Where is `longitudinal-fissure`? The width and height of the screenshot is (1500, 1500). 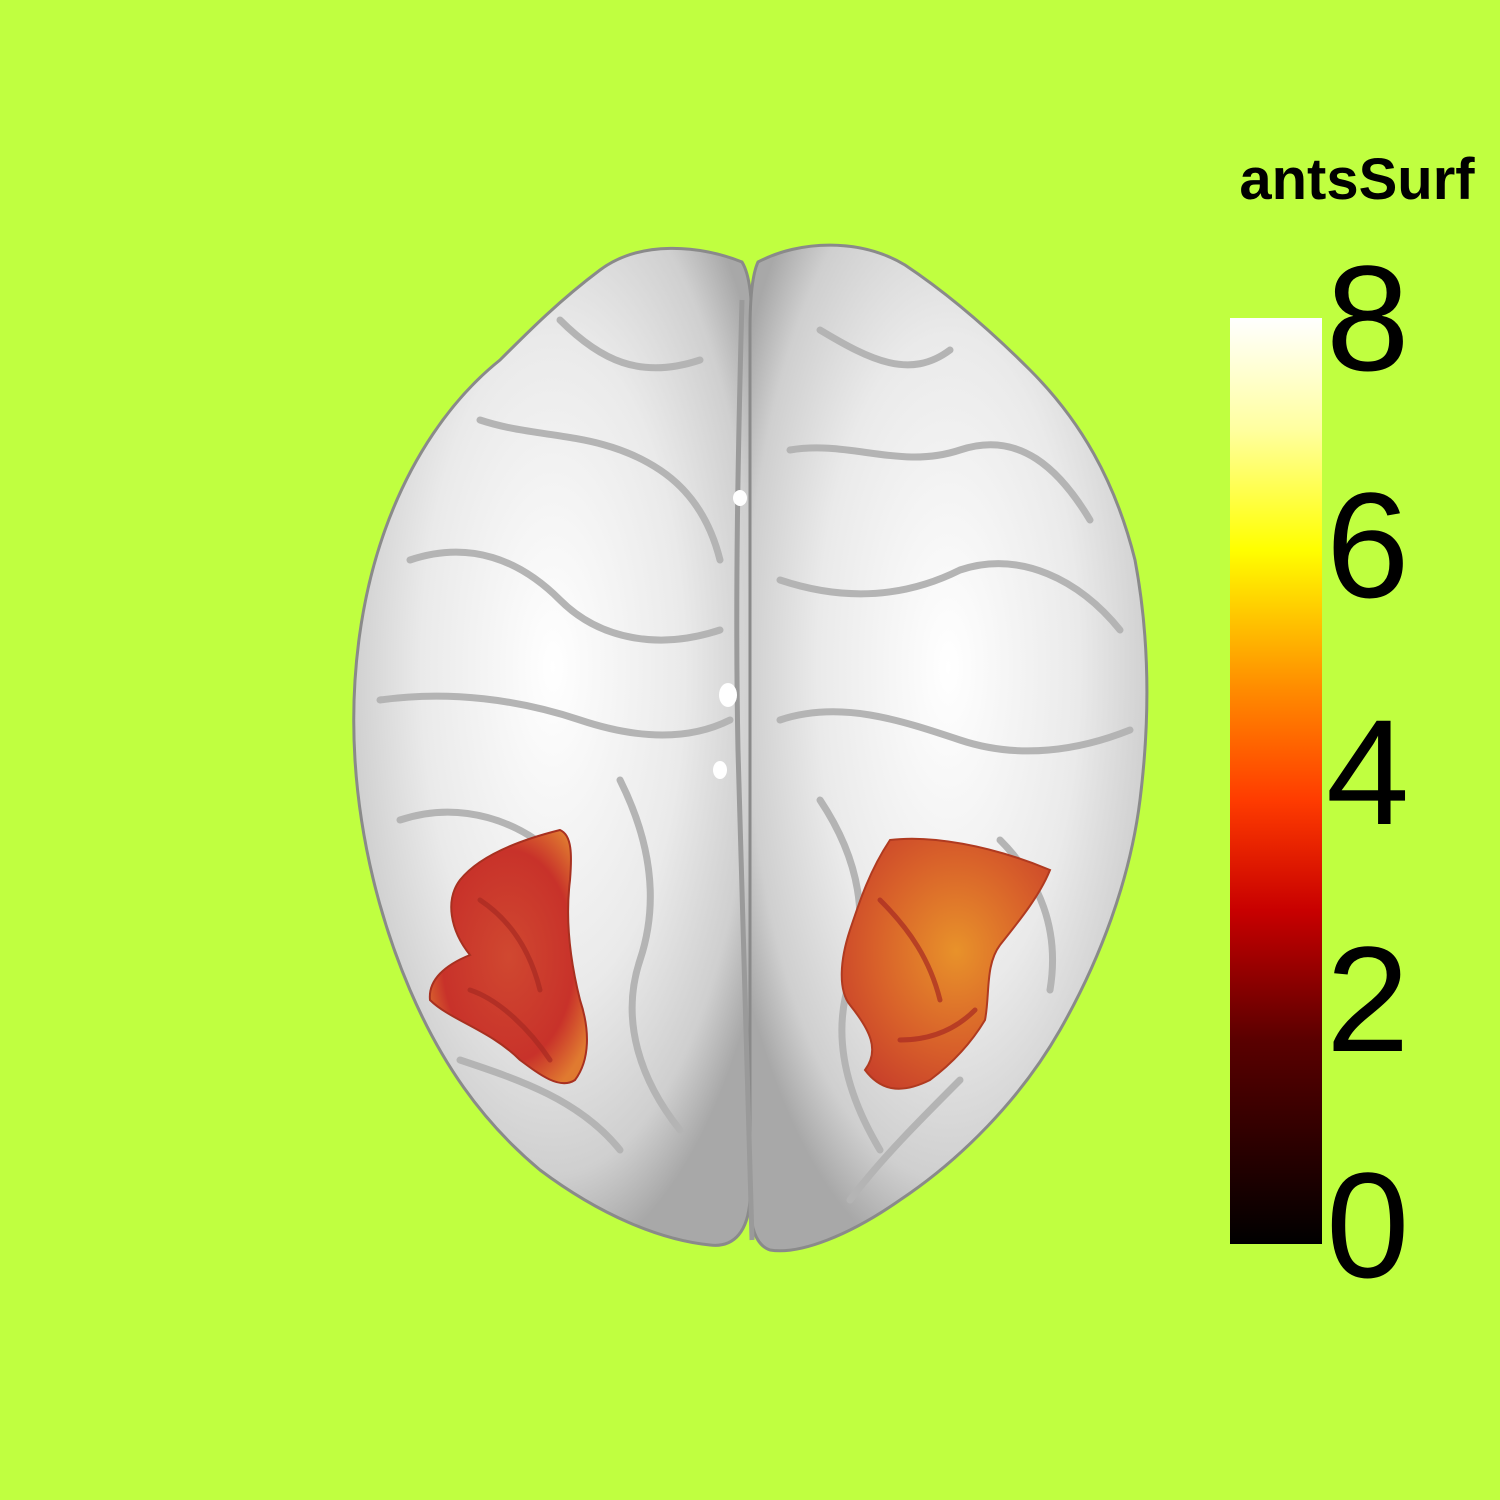 longitudinal-fissure is located at coordinates (744, 770).